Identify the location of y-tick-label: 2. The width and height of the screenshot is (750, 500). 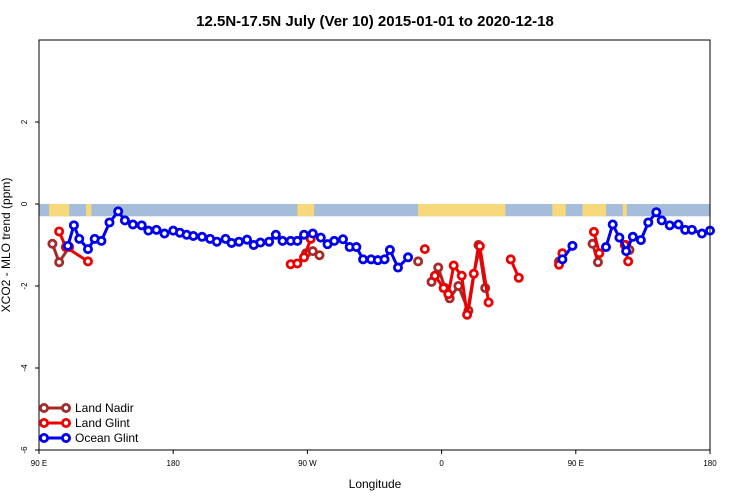
(24, 121).